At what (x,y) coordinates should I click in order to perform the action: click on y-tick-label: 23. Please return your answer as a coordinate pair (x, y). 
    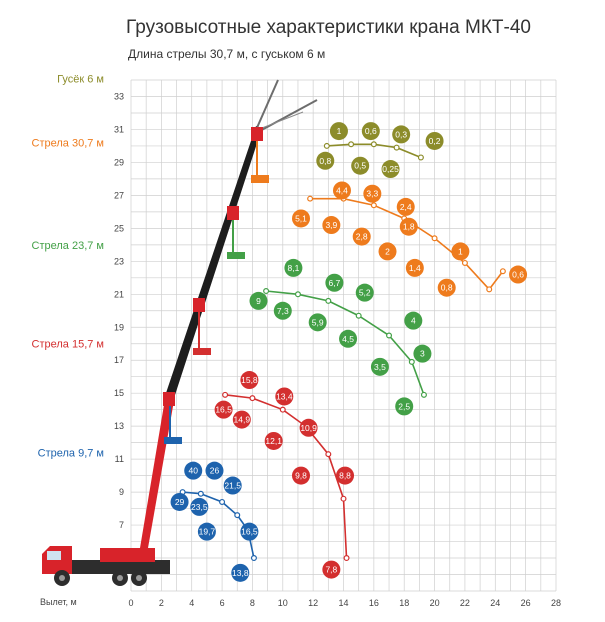
    Looking at the image, I should click on (119, 261).